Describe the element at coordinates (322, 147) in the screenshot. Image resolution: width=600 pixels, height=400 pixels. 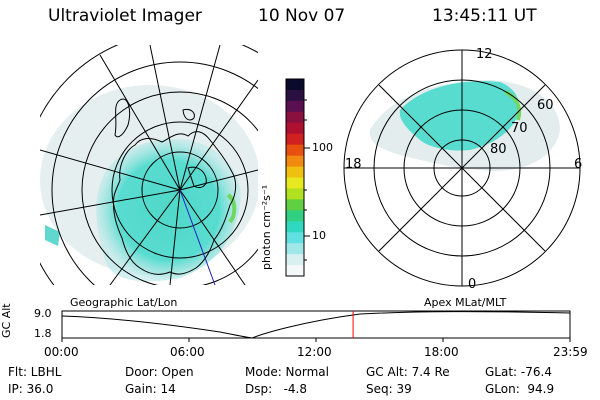
I see `colorbar-tick-100: 100` at that location.